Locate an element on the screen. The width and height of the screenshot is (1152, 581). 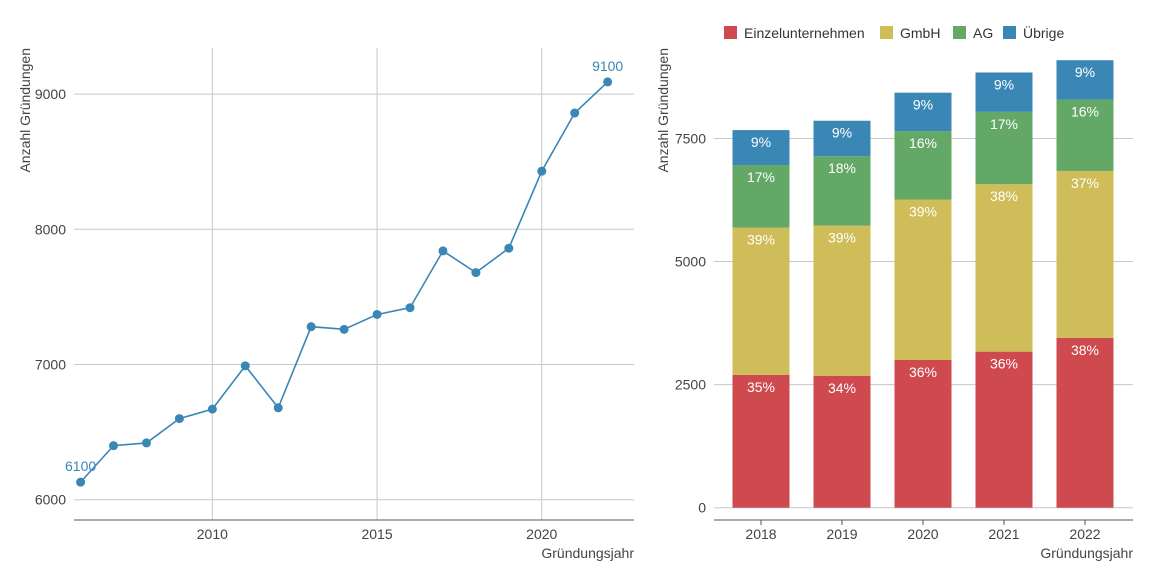
bar-data-label: 18% is located at coordinates (842, 168).